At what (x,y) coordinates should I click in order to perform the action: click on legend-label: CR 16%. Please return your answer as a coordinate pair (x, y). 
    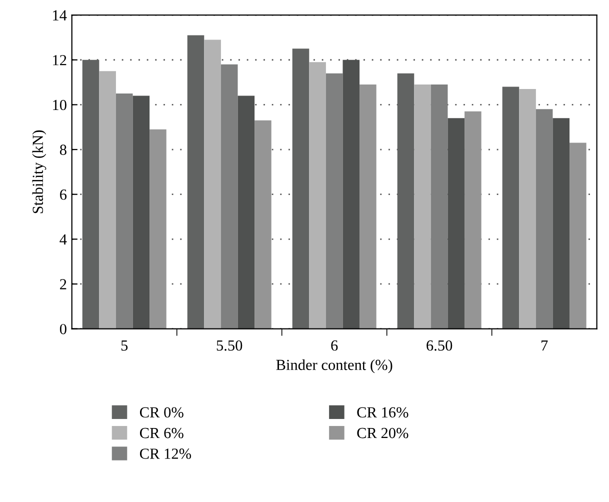
    Looking at the image, I should click on (382, 412).